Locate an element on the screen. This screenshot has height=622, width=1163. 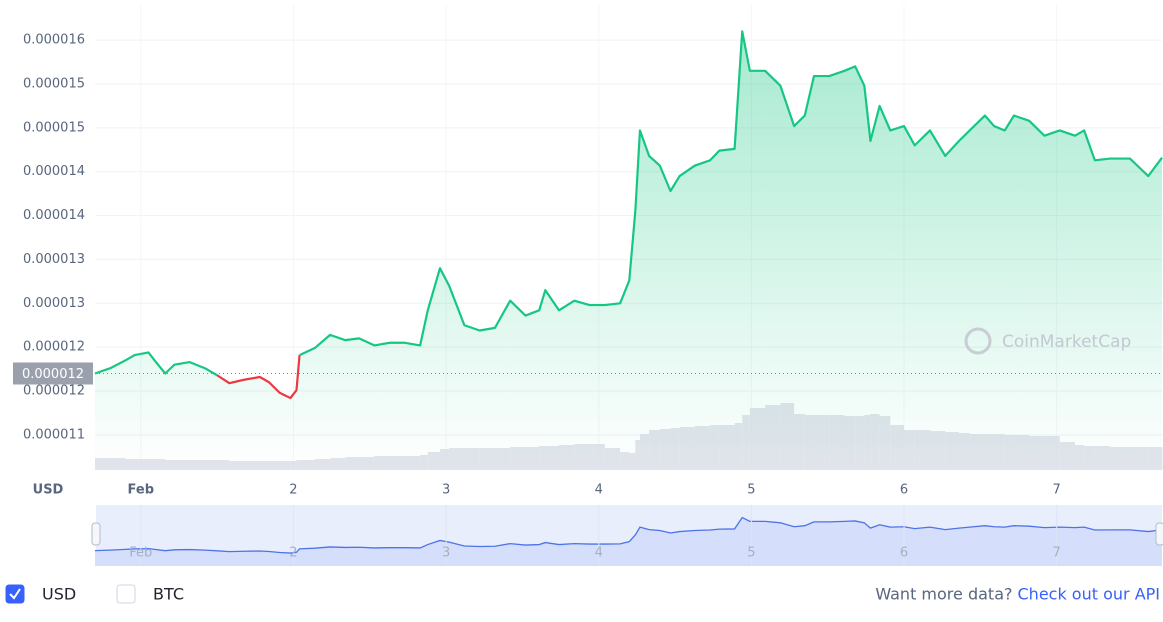
navigator-tick-label: Feb is located at coordinates (140, 553).